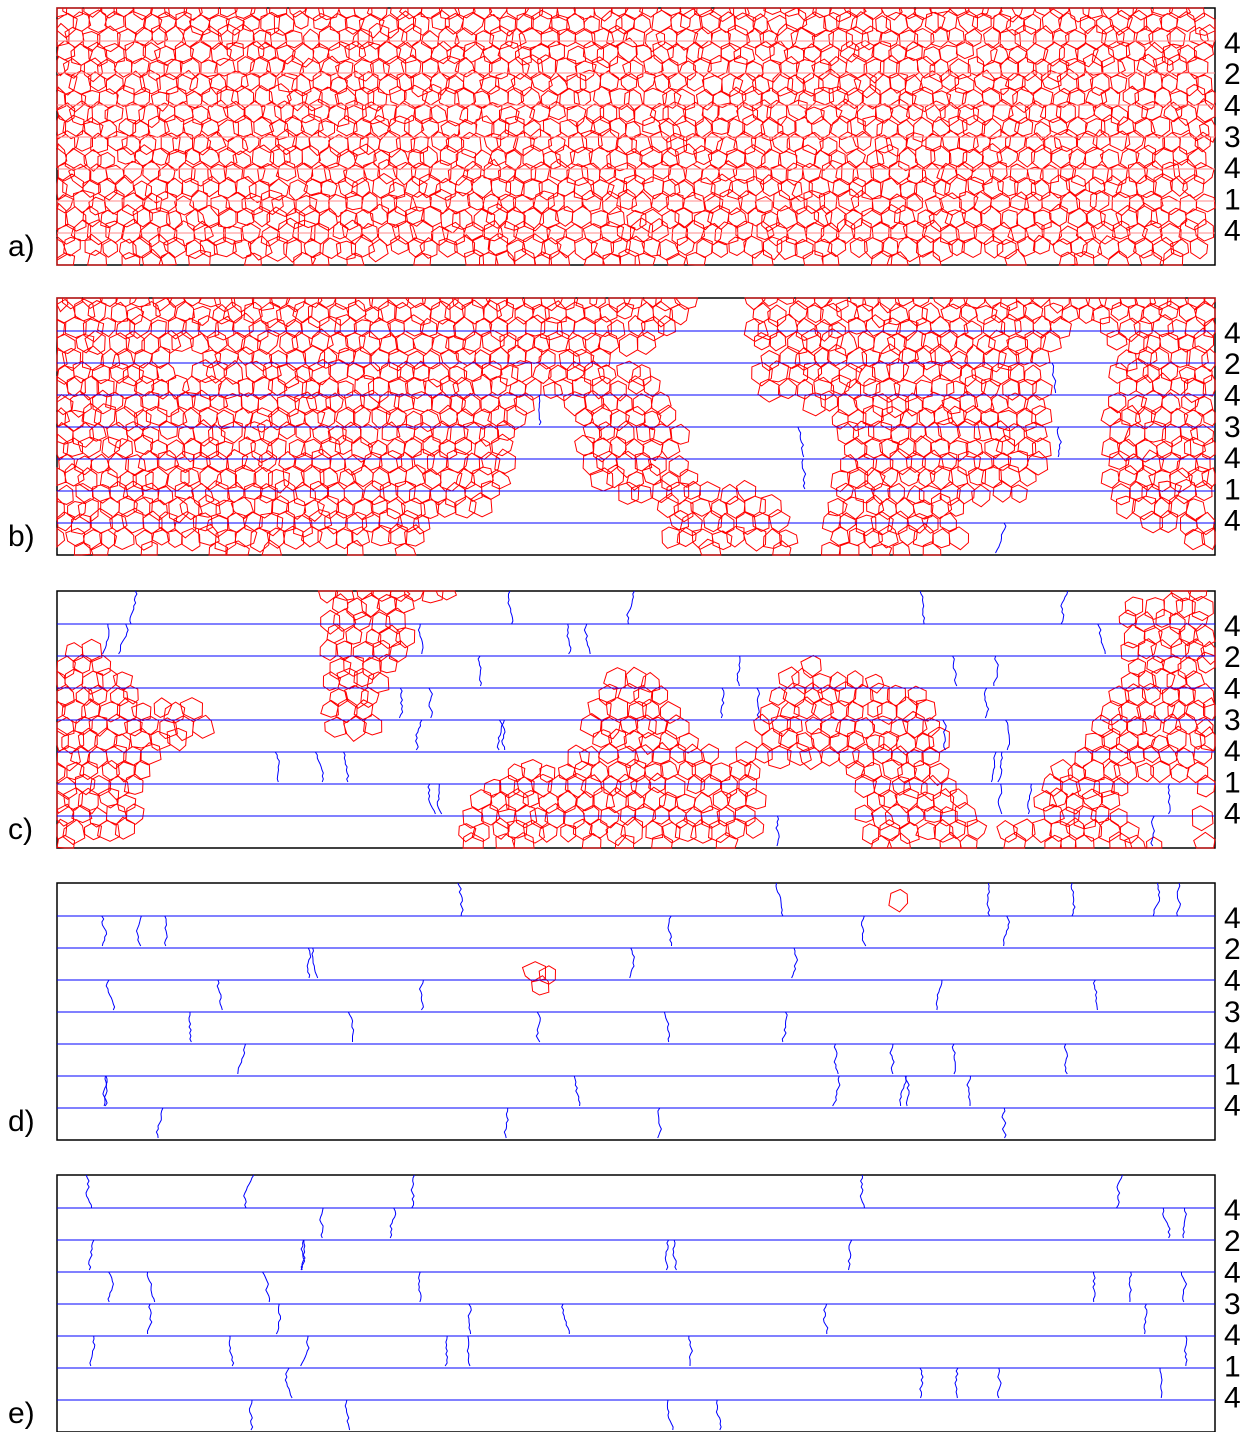 This screenshot has width=1255, height=1437. Describe the element at coordinates (21, 536) in the screenshot. I see `panel-label: b)` at that location.